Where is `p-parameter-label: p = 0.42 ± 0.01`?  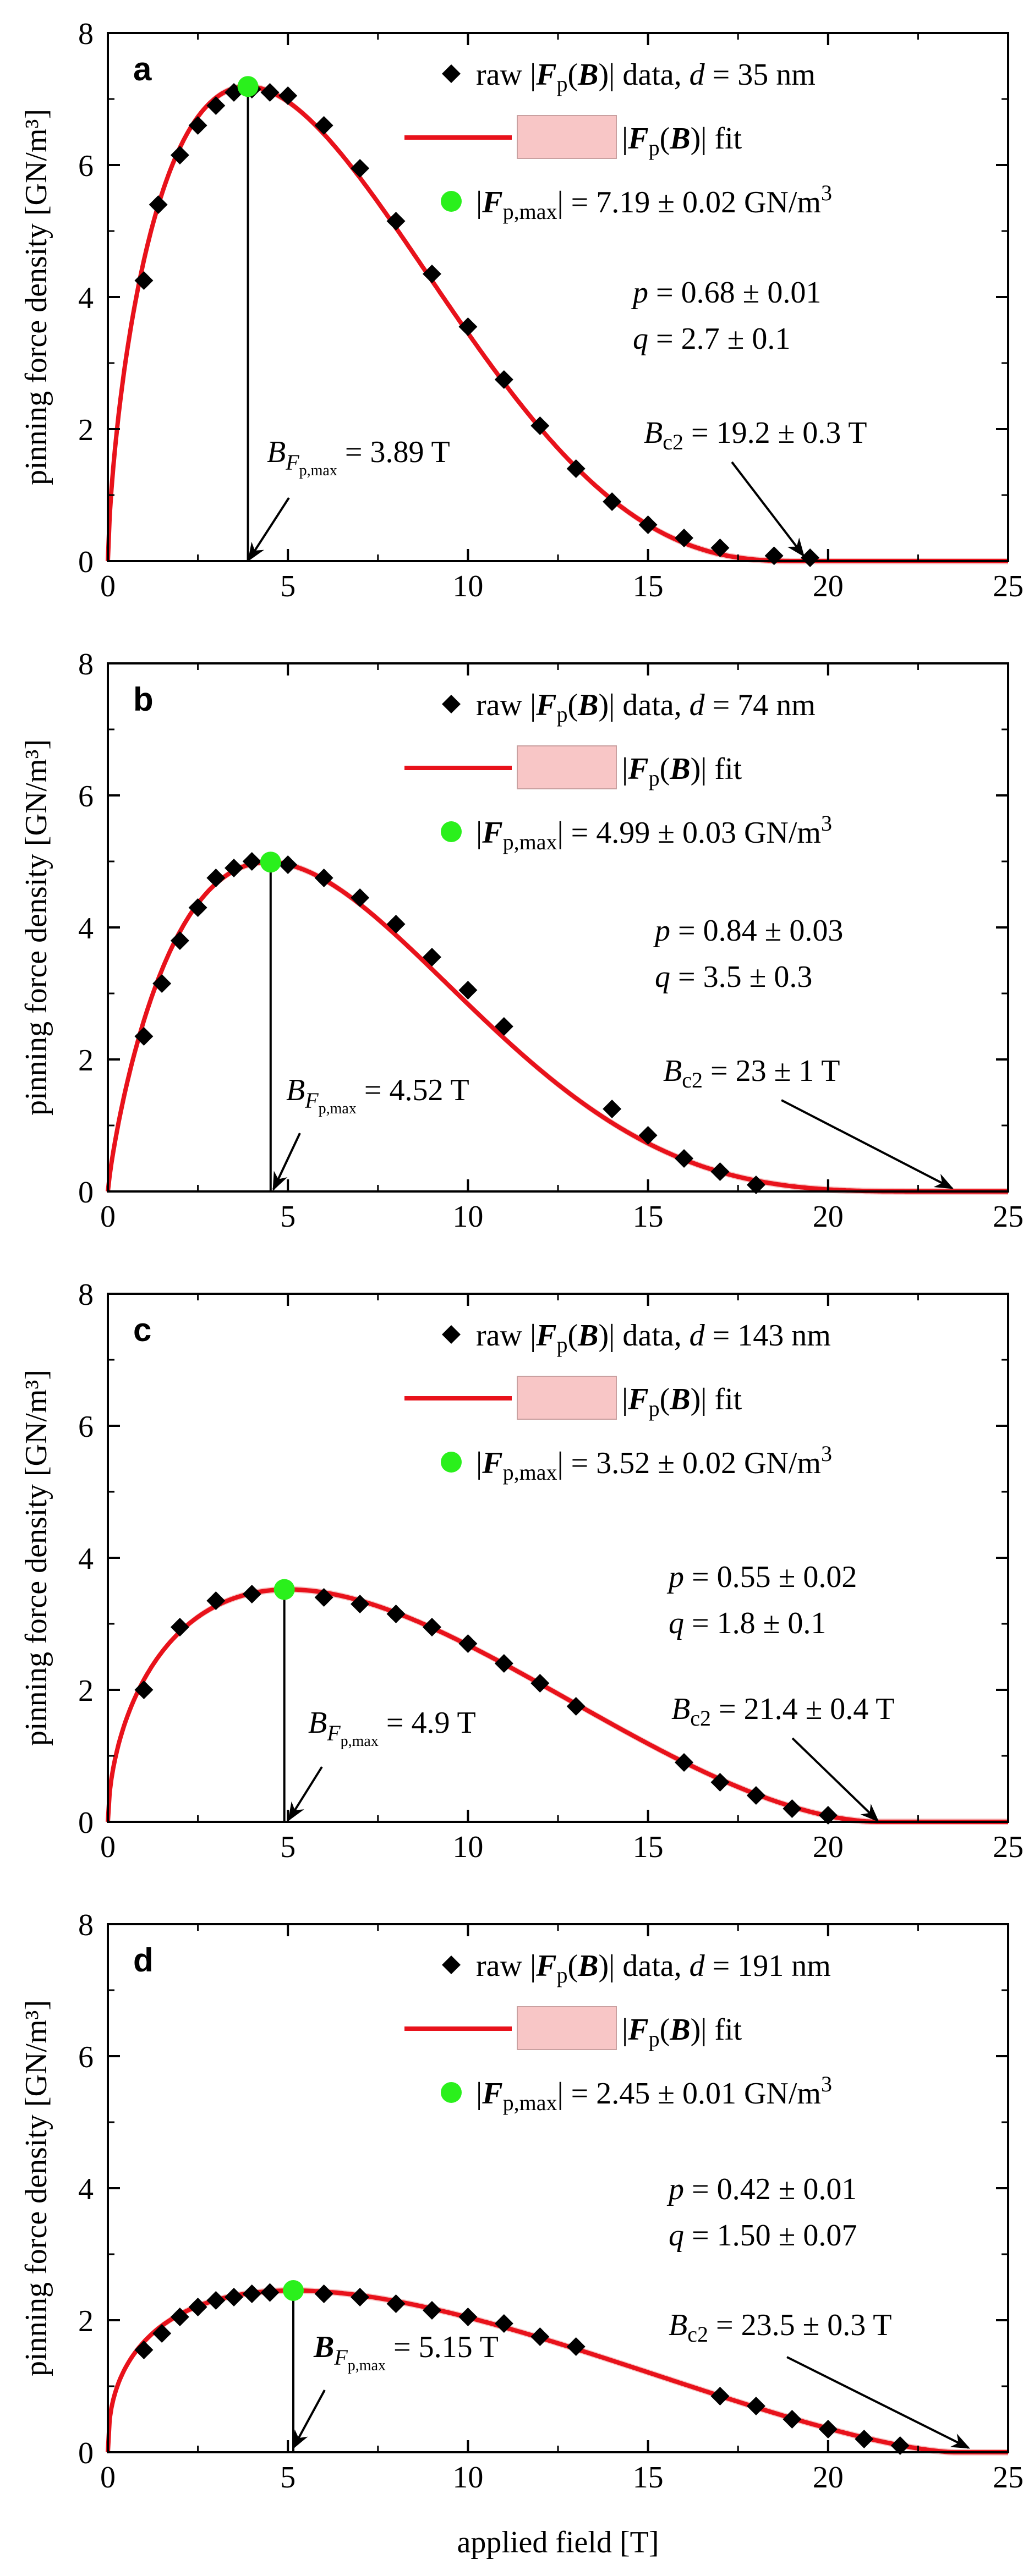
p-parameter-label: p = 0.42 ± 0.01 is located at coordinates (761, 2189).